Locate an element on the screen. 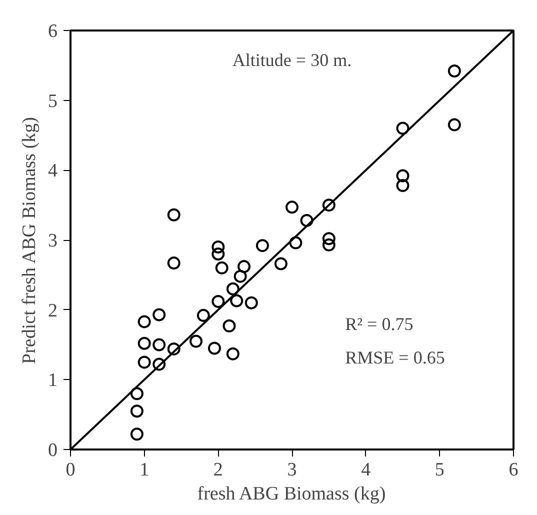  x-tick-label: 1 is located at coordinates (145, 470).